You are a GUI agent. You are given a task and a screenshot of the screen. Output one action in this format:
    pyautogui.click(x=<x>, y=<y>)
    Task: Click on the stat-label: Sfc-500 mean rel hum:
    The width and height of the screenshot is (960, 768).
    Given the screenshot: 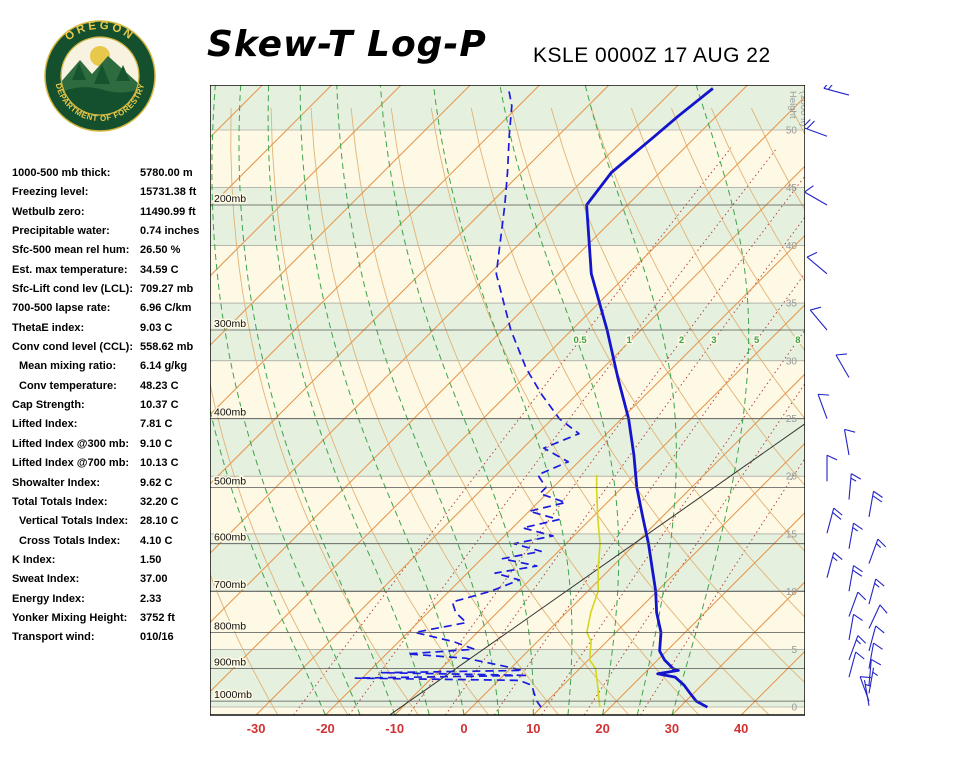 What is the action you would take?
    pyautogui.click(x=71, y=250)
    